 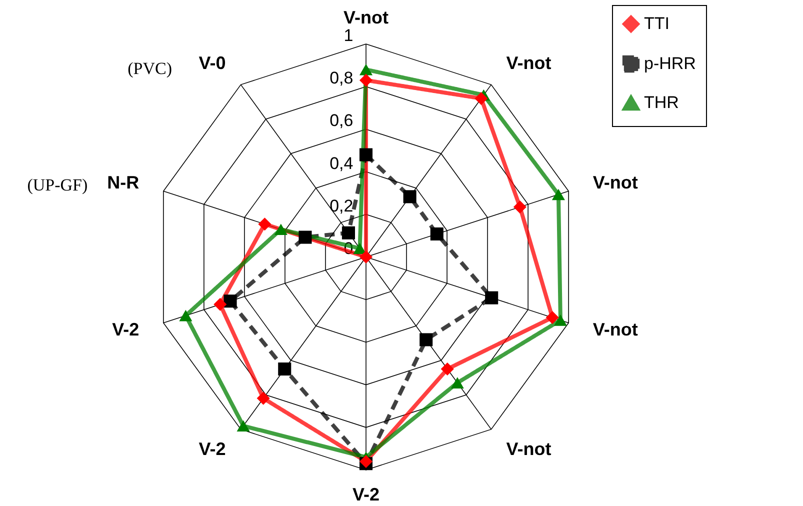 I want to click on y-tick-label: 0,4, so click(x=342, y=163).